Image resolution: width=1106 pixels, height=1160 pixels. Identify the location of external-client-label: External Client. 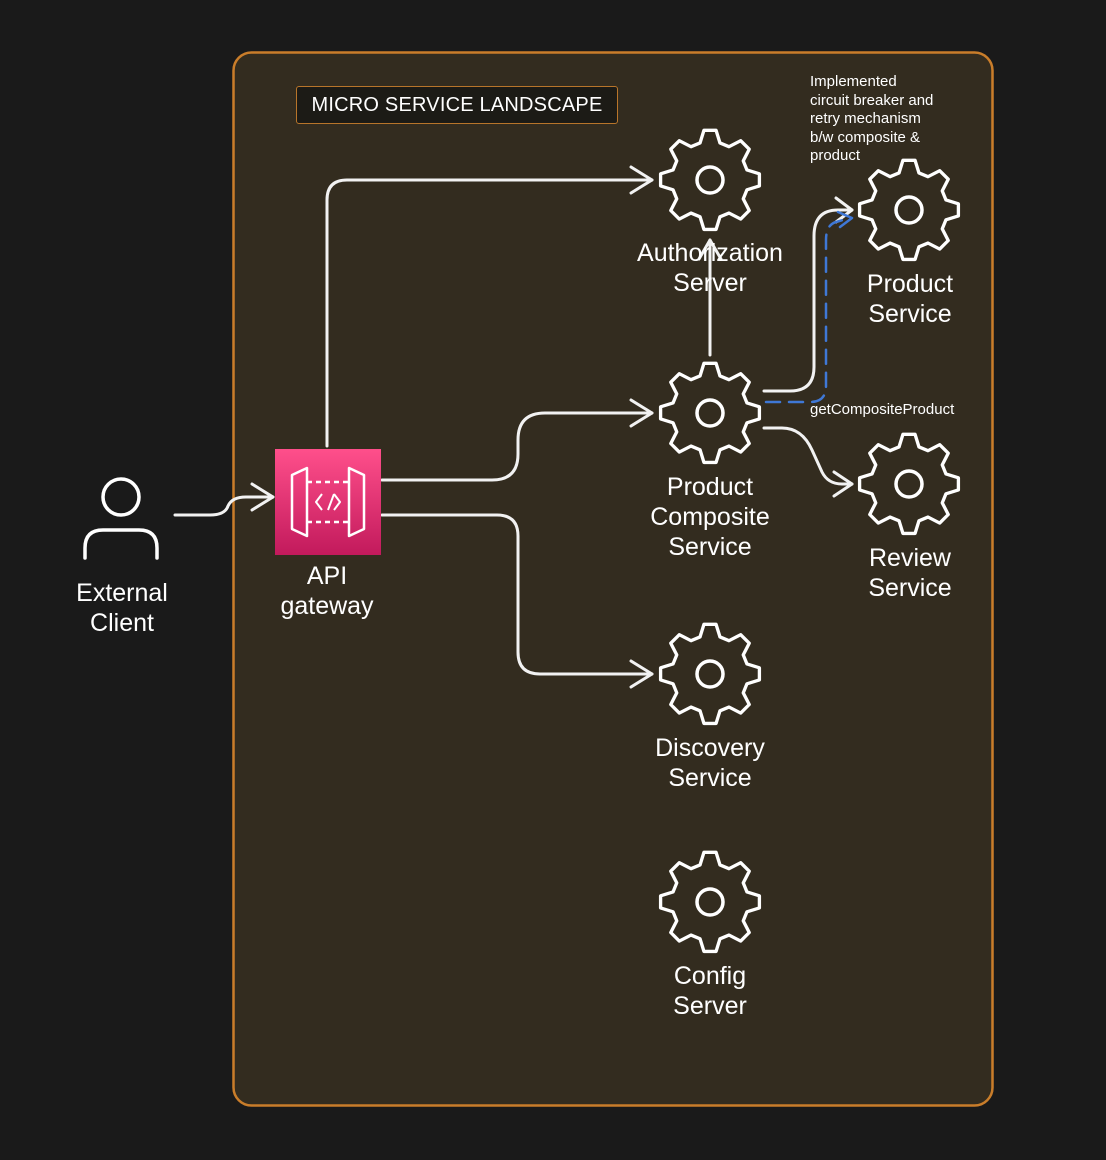
(122, 608).